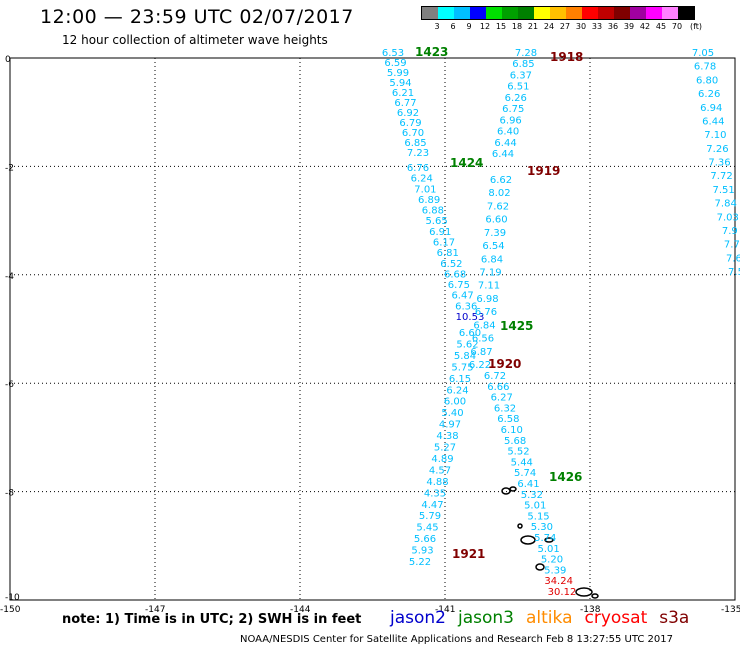  What do you see at coordinates (480, 365) in the screenshot?
I see `wave-height-value: 6.22` at bounding box center [480, 365].